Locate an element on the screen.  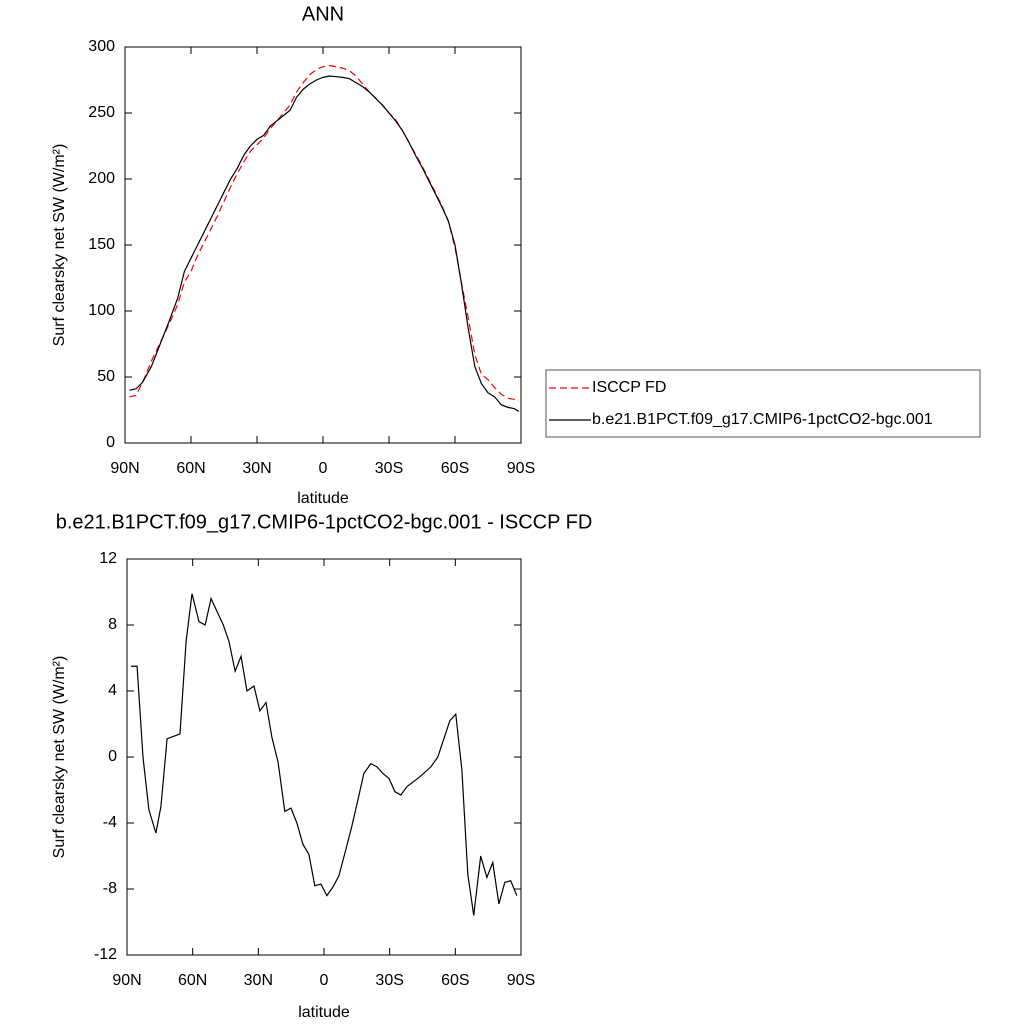
y-tick-label: 250 is located at coordinates (101, 112).